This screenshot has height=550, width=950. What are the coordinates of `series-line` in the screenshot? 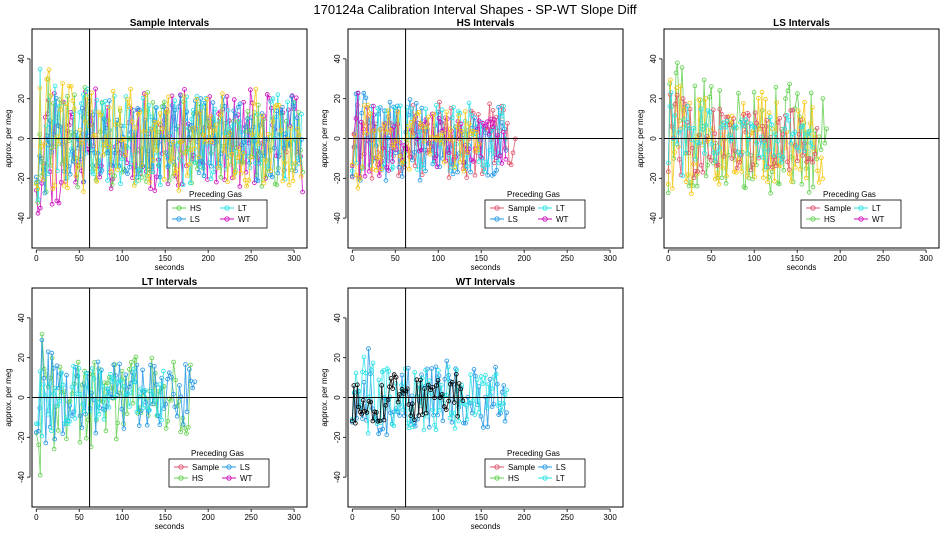 It's located at (169, 140).